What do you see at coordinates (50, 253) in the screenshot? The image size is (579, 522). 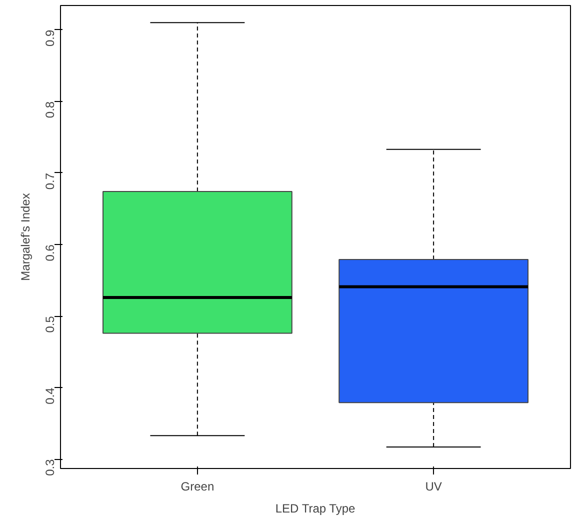 I see `y-tick-label: 0.6` at bounding box center [50, 253].